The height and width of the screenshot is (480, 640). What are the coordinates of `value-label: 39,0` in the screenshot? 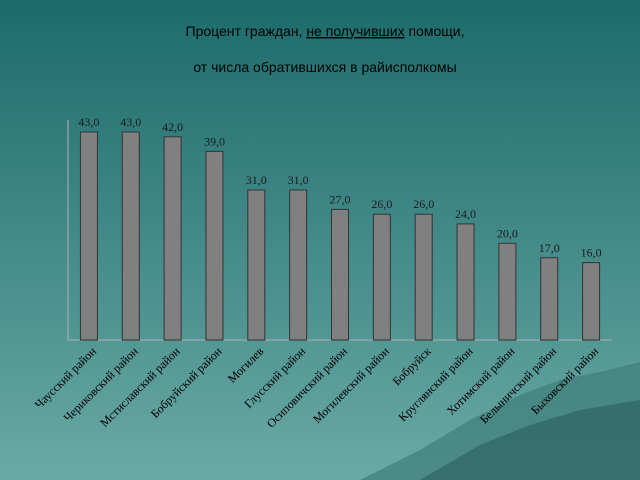 It's located at (214, 141).